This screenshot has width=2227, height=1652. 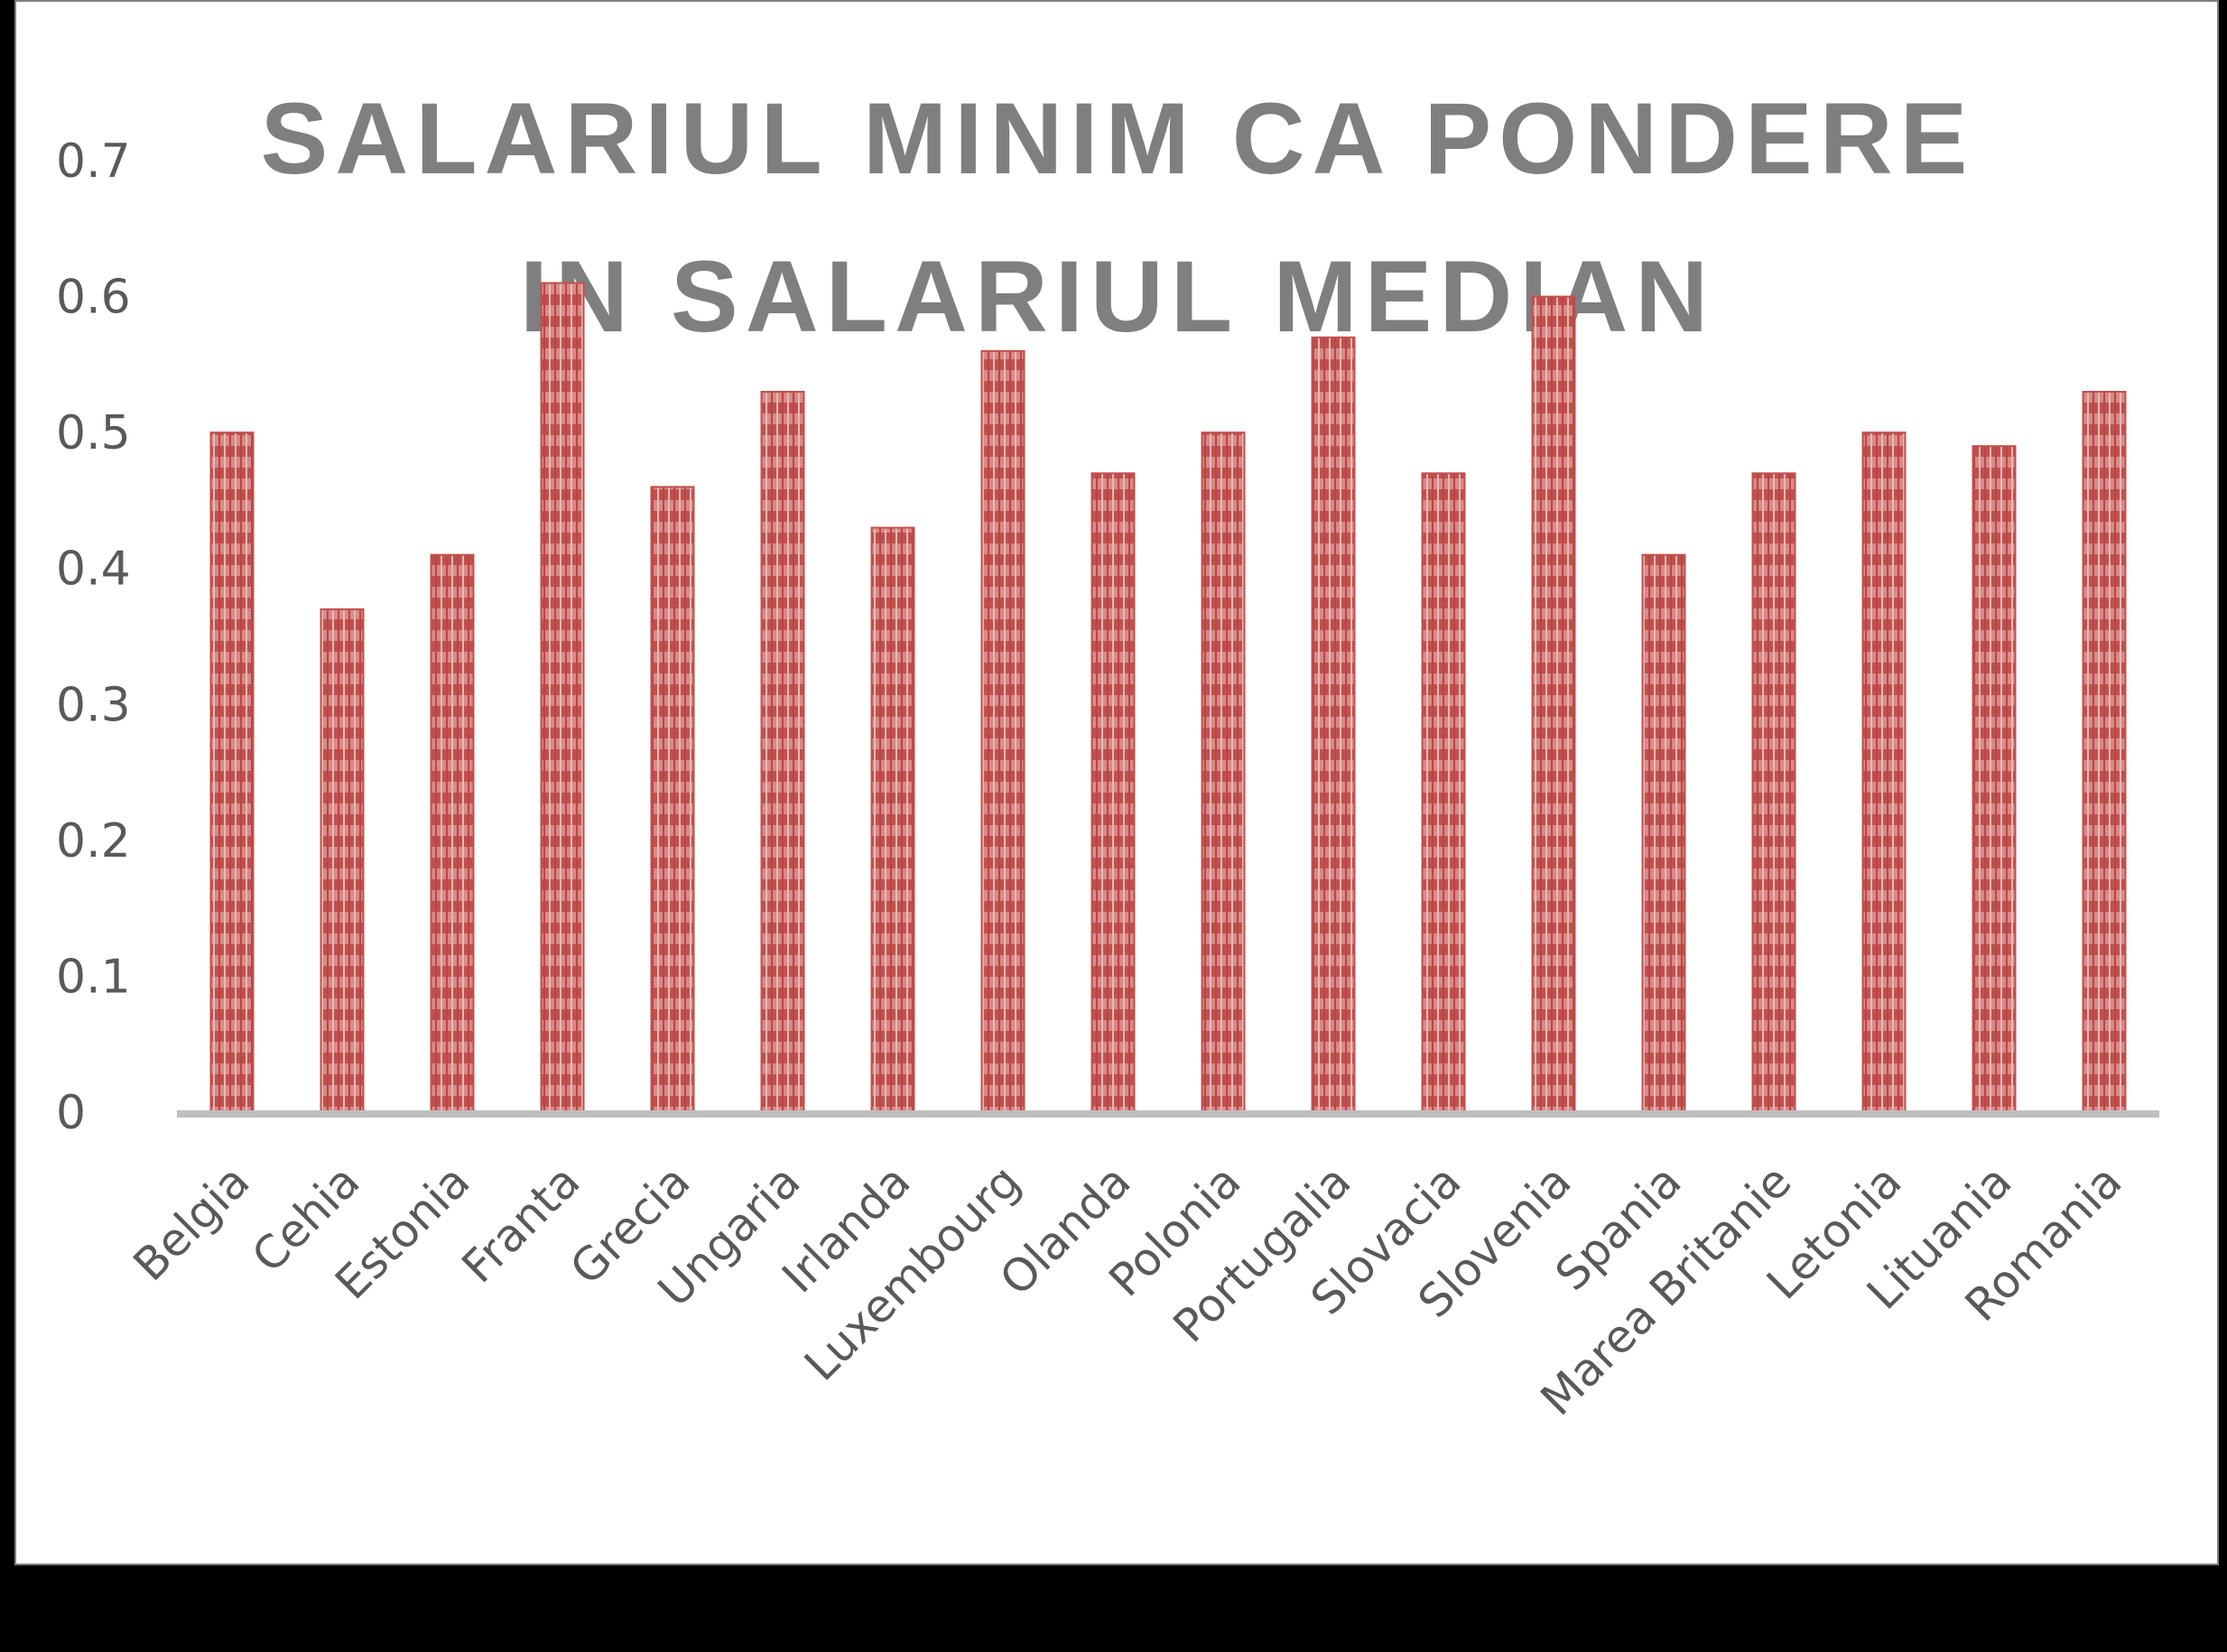 What do you see at coordinates (1663, 833) in the screenshot?
I see `bar-spania` at bounding box center [1663, 833].